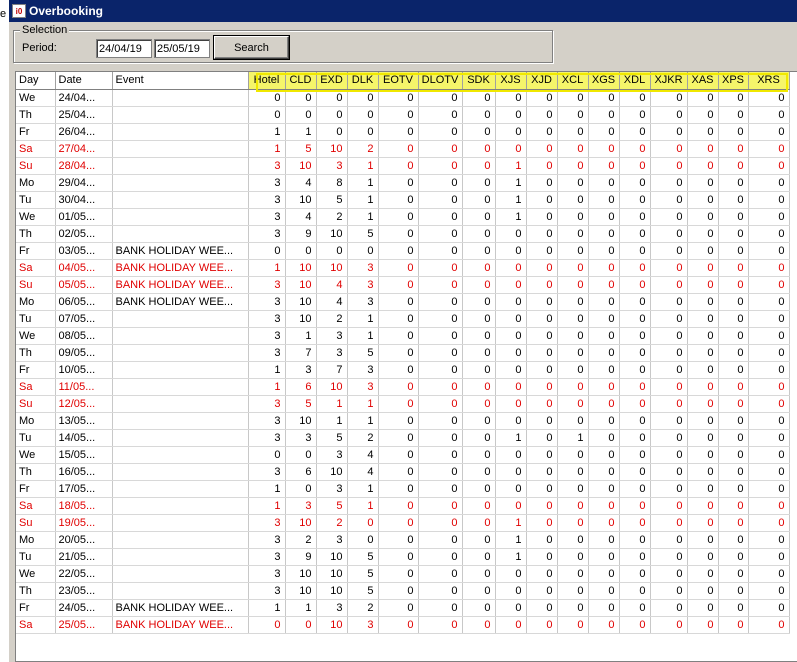 This screenshot has height=662, width=797. I want to click on cell-cld: 6, so click(301, 472).